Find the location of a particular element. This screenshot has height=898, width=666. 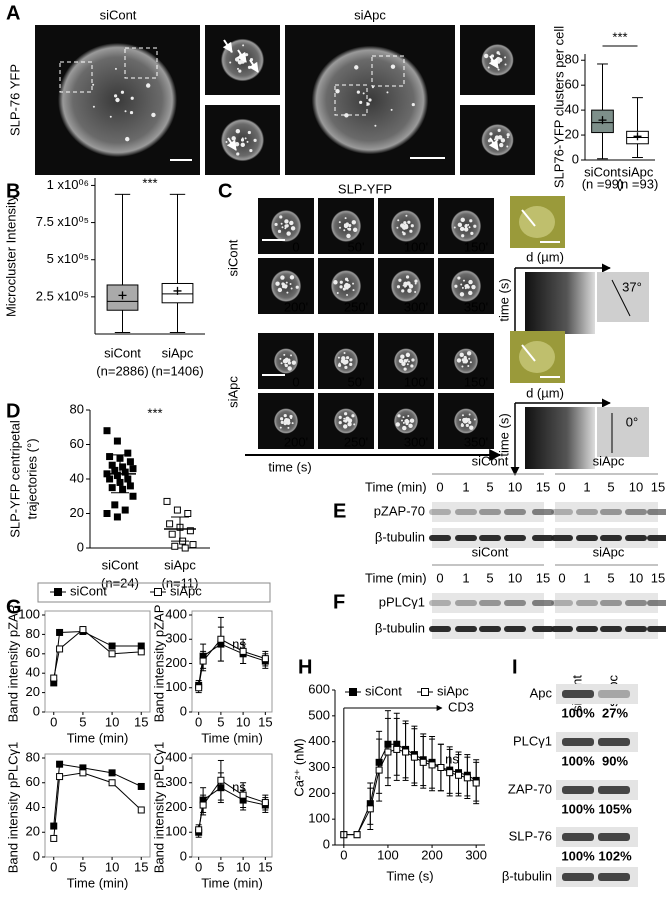

y-tick-label: 1 x10⁰⁶ is located at coordinates (68, 184).